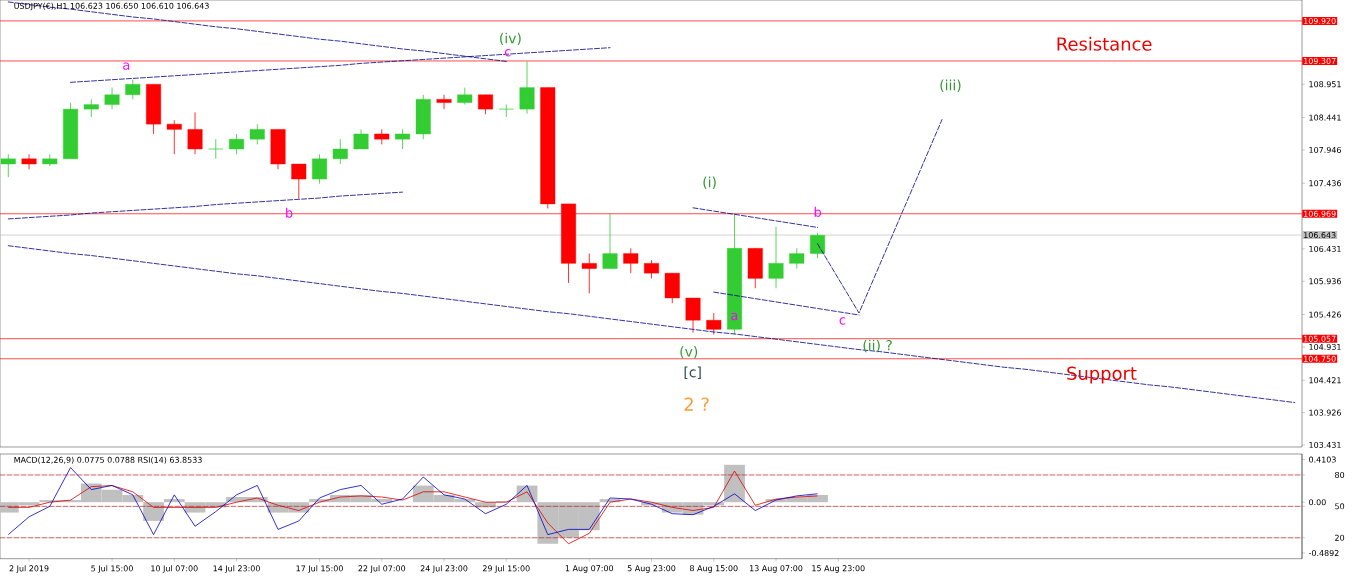  Describe the element at coordinates (950, 86) in the screenshot. I see `annotation: (iii)` at that location.